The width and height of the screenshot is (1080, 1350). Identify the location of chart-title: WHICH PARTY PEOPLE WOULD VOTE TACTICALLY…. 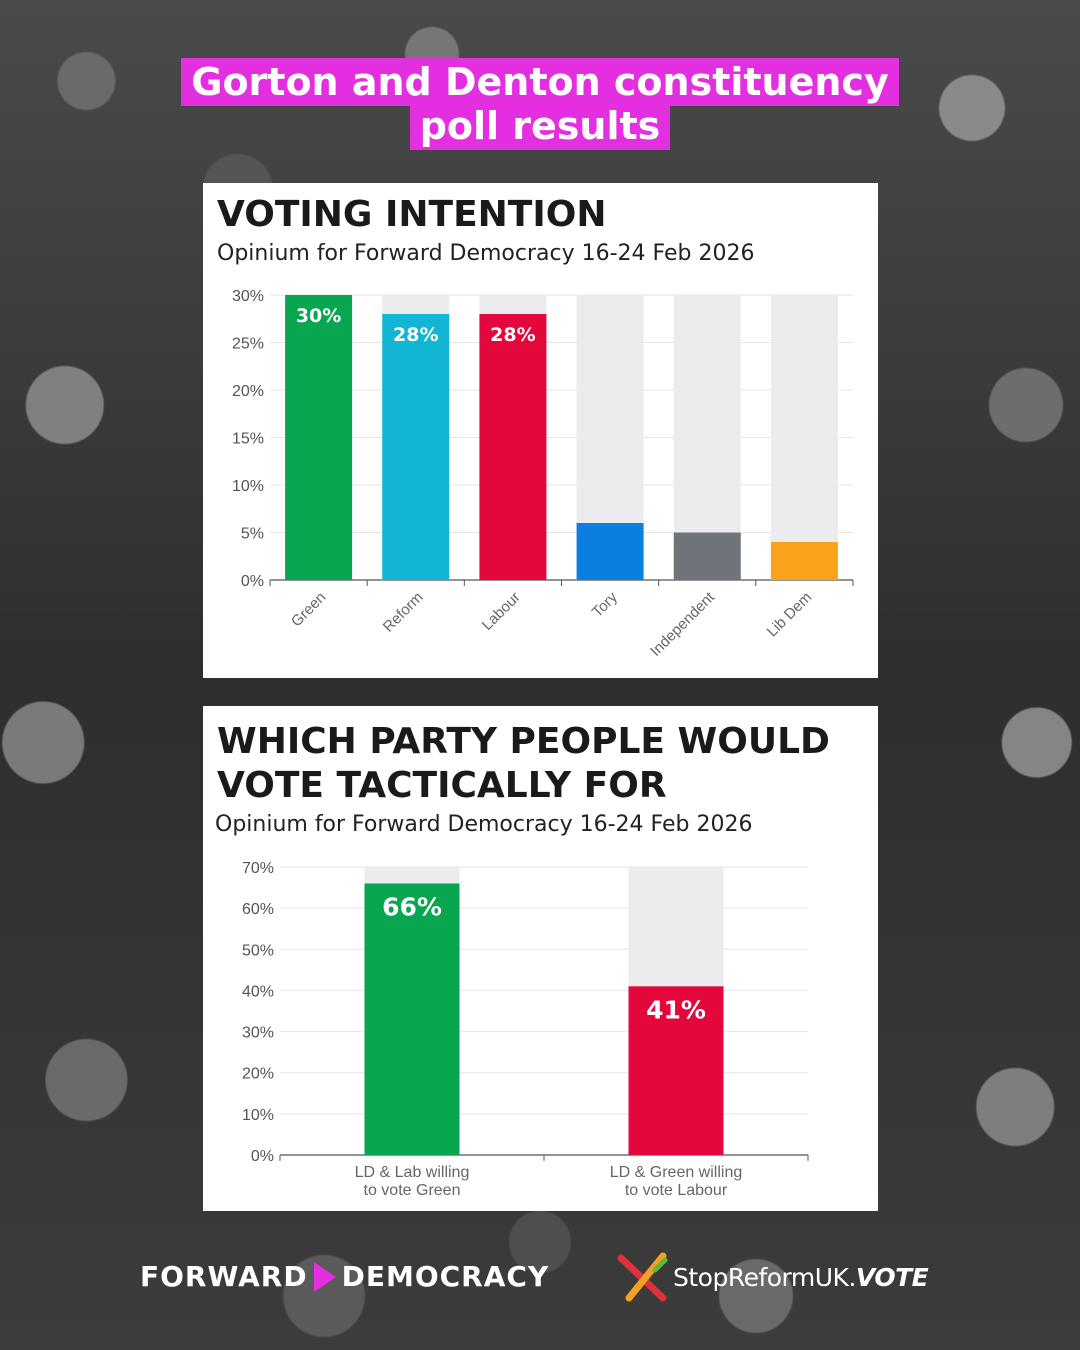
(523, 763).